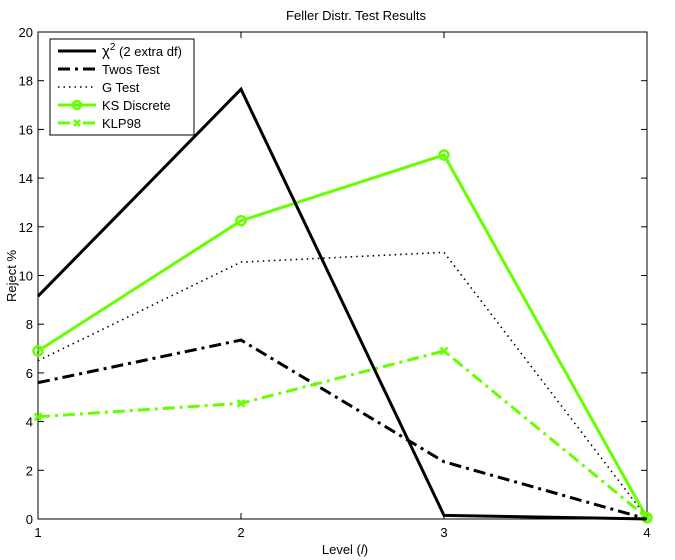  Describe the element at coordinates (26, 129) in the screenshot. I see `y-tick-label: 16` at that location.